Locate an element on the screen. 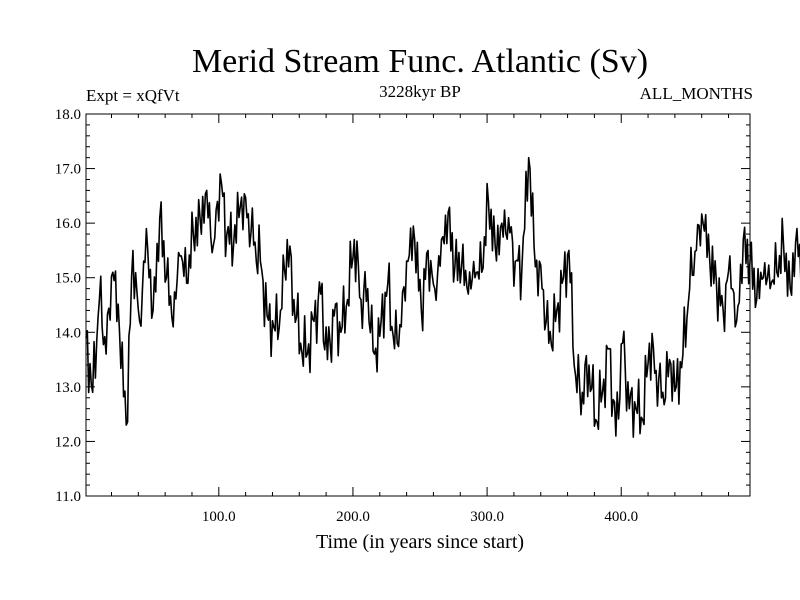 Image resolution: width=800 pixels, height=600 pixels. y-tick-label: 12.0 is located at coordinates (68, 442).